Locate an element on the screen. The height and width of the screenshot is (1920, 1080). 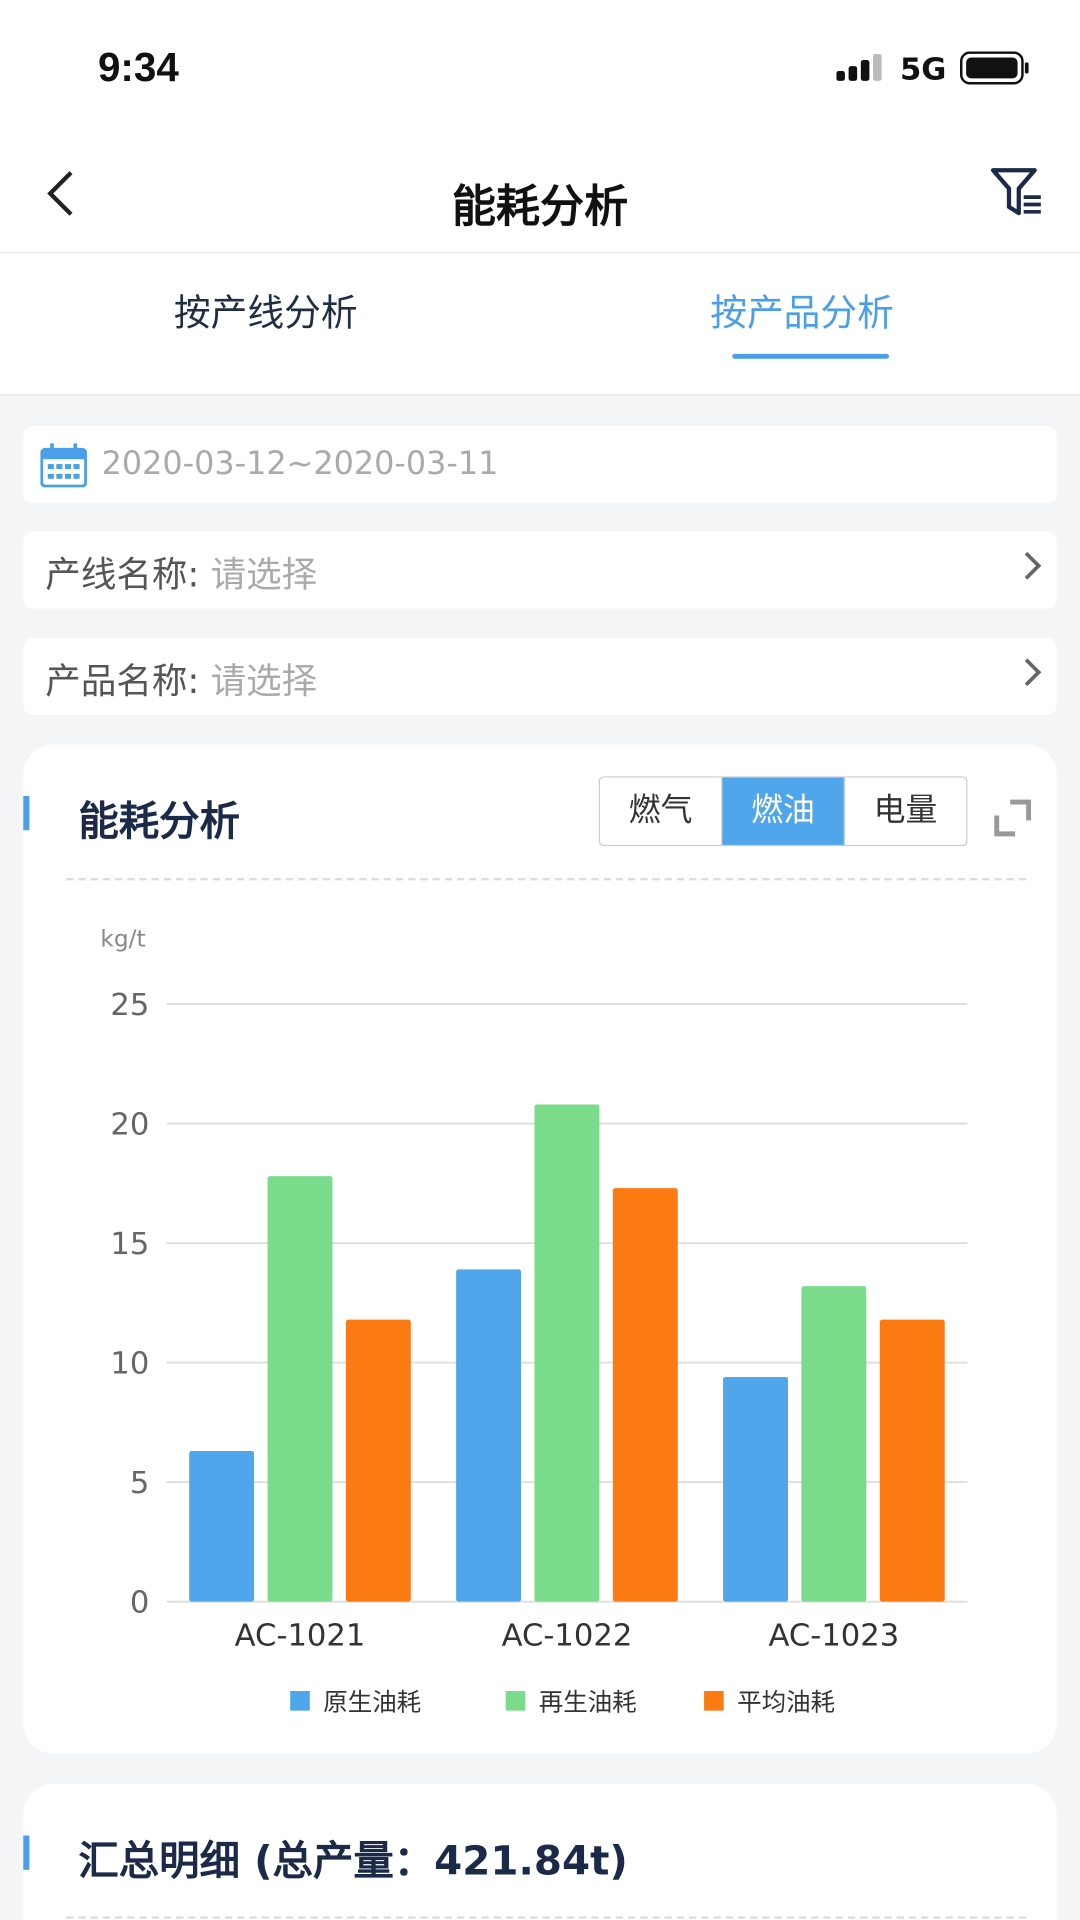
energy-type-segment: 燃气 燃油 电量 is located at coordinates (783, 811).